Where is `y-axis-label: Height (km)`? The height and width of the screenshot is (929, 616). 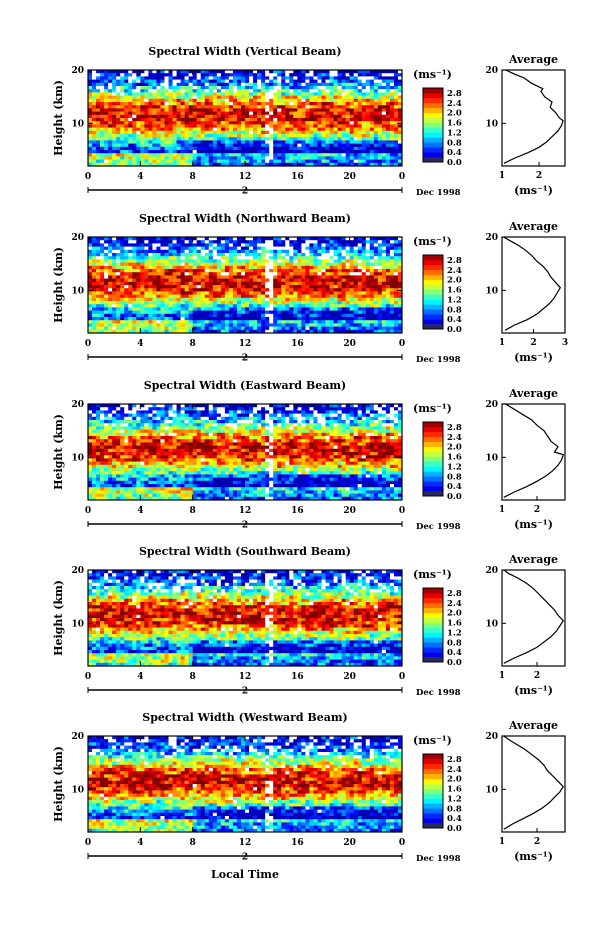 y-axis-label: Height (km) is located at coordinates (58, 285).